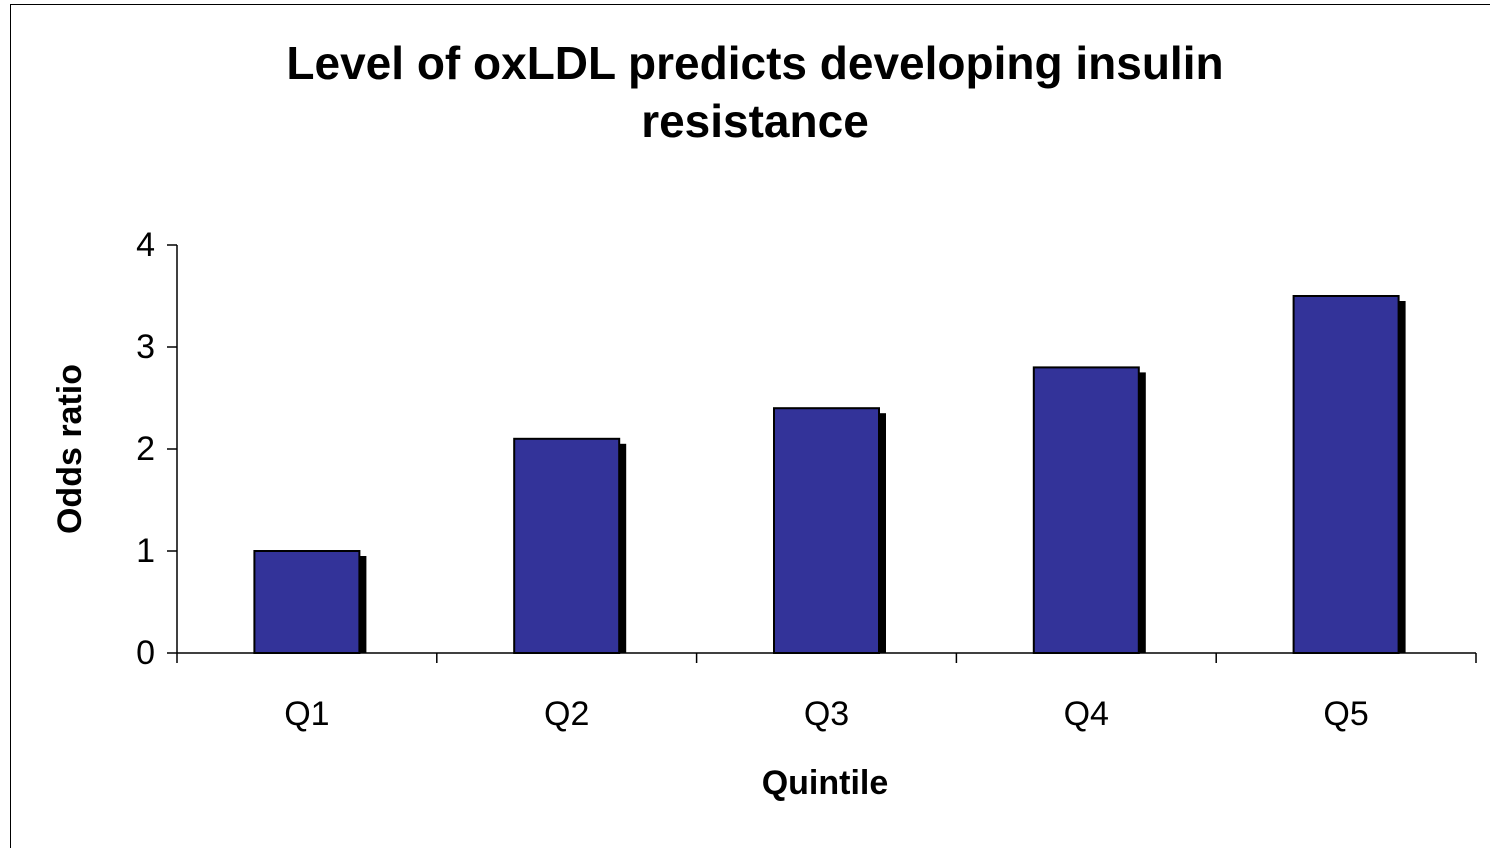 The height and width of the screenshot is (848, 1490). Describe the element at coordinates (306, 714) in the screenshot. I see `x-tick-label: Q1` at that location.